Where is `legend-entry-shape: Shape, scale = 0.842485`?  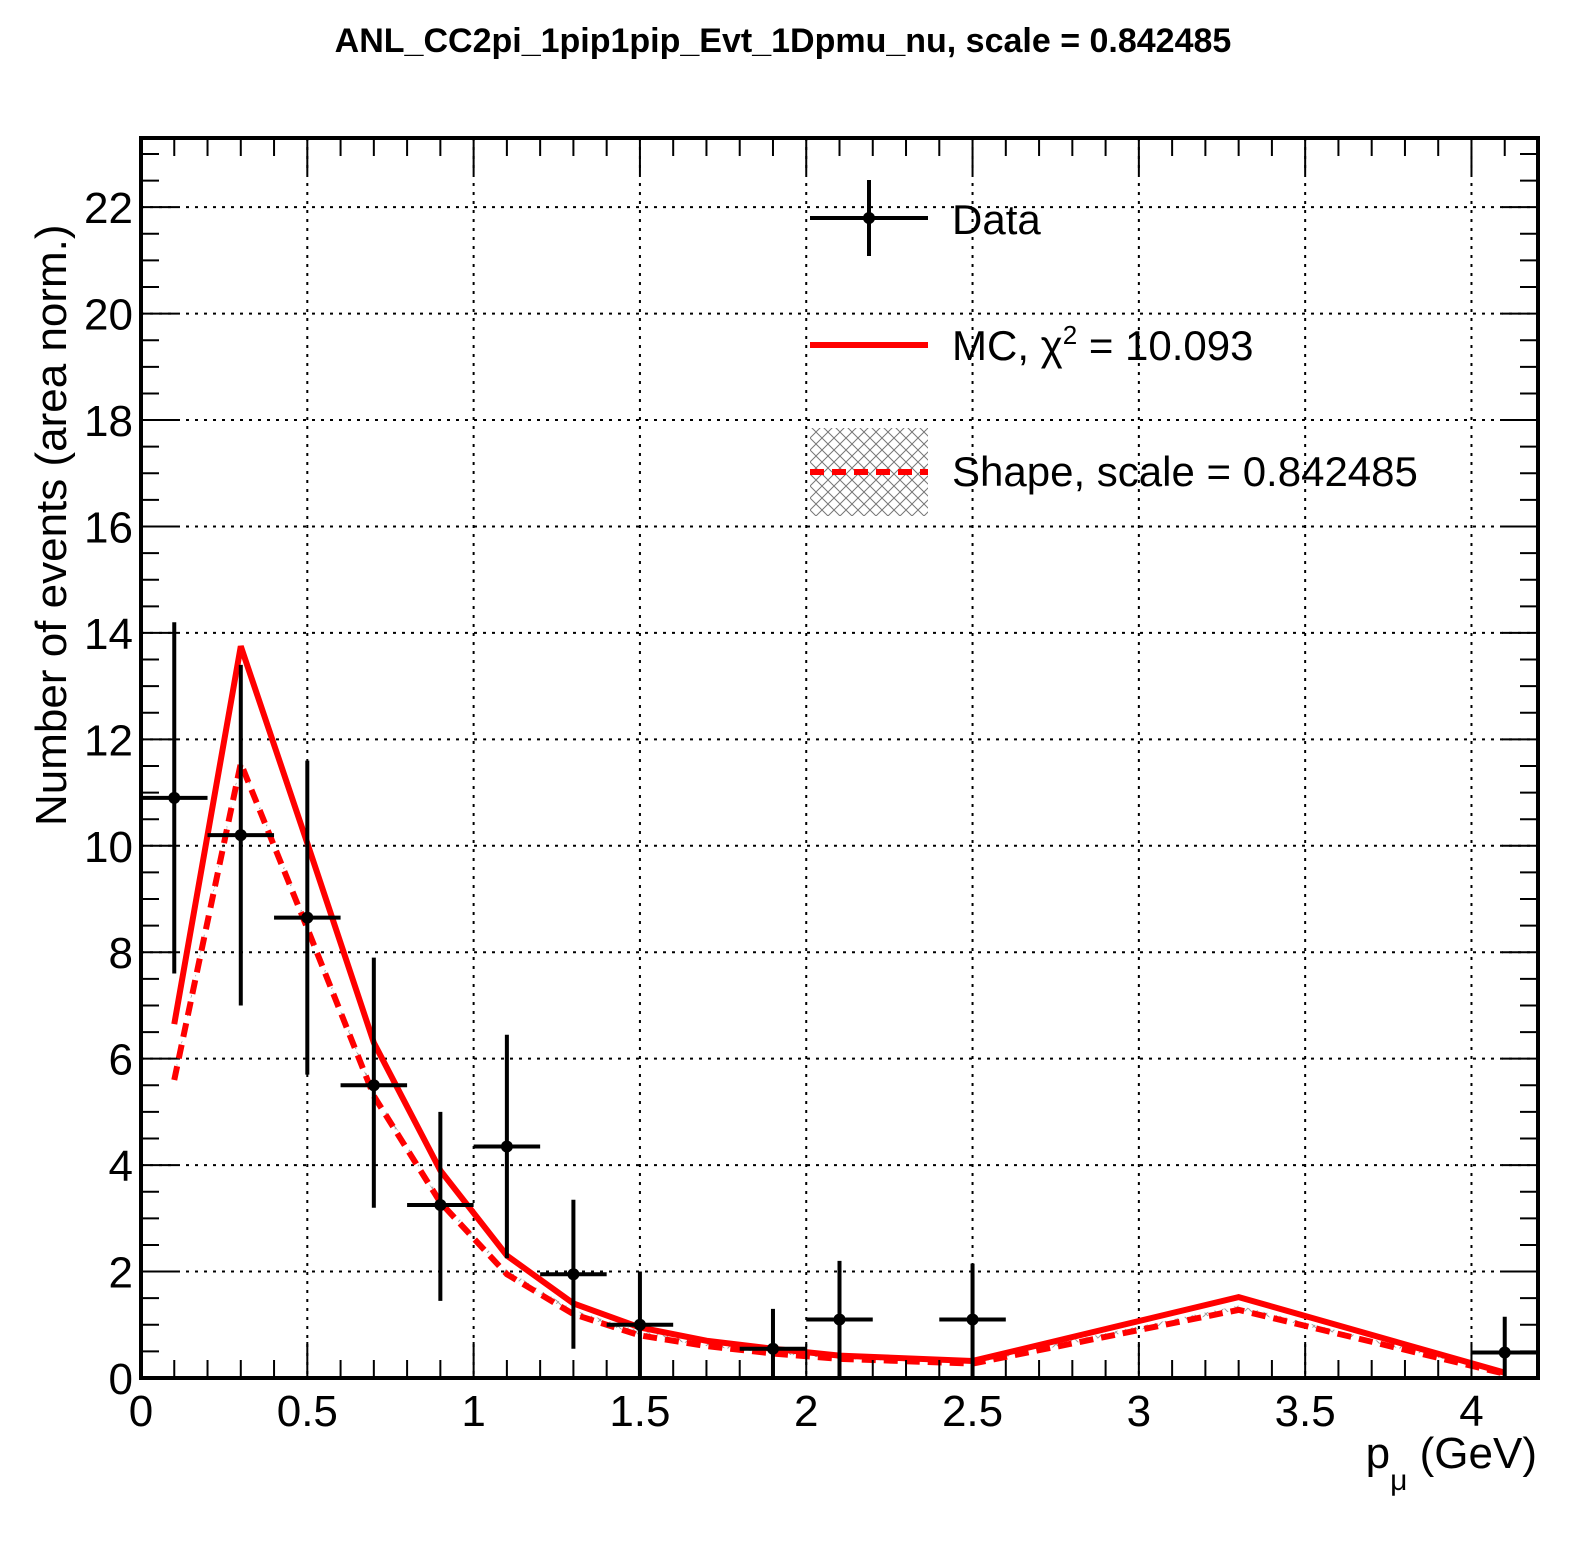 legend-entry-shape: Shape, scale = 0.842485 is located at coordinates (1114, 472).